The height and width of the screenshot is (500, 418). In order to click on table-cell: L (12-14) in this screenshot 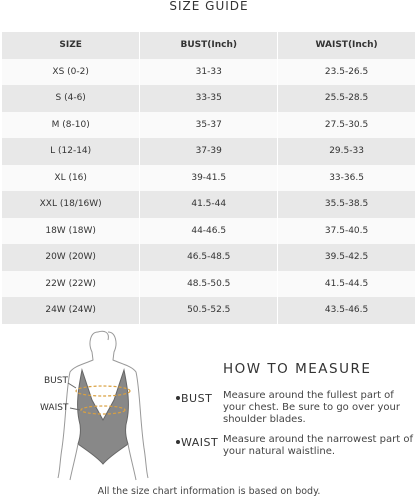, I will do `click(71, 151)`.